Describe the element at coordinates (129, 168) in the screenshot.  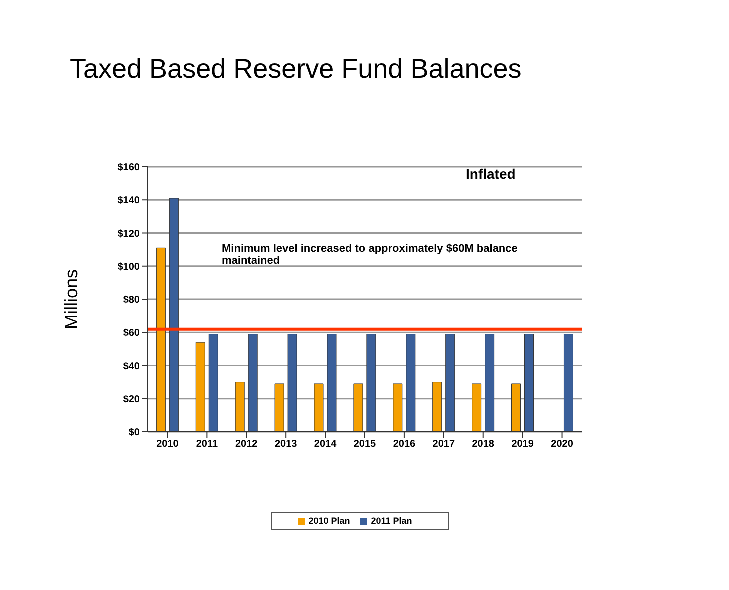
I see `y-tick-label: $160` at that location.